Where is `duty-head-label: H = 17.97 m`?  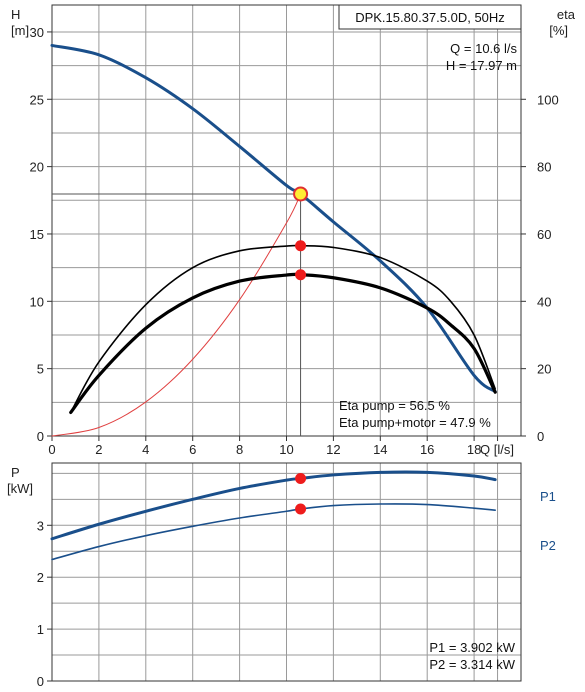 duty-head-label: H = 17.97 m is located at coordinates (481, 65).